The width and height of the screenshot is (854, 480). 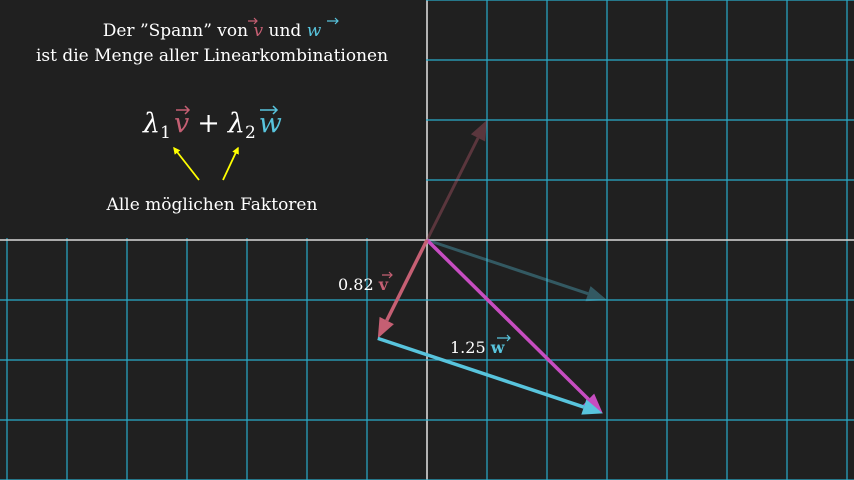 I want to click on linear-combination-formula: λ1 v + λ2 w, so click(x=212, y=124).